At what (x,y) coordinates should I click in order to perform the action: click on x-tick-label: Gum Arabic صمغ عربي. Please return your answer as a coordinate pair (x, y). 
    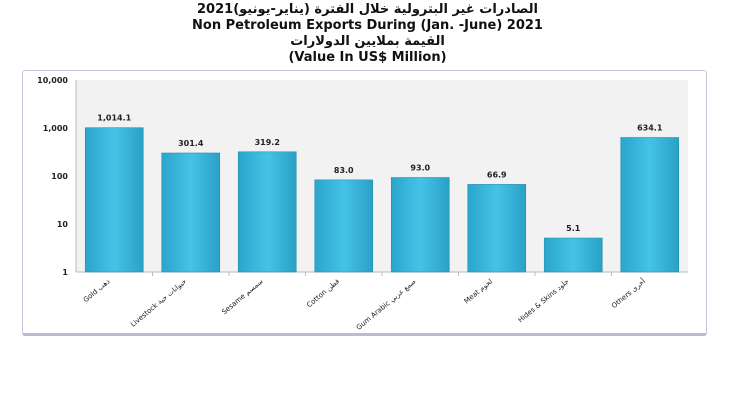
    Looking at the image, I should click on (386, 304).